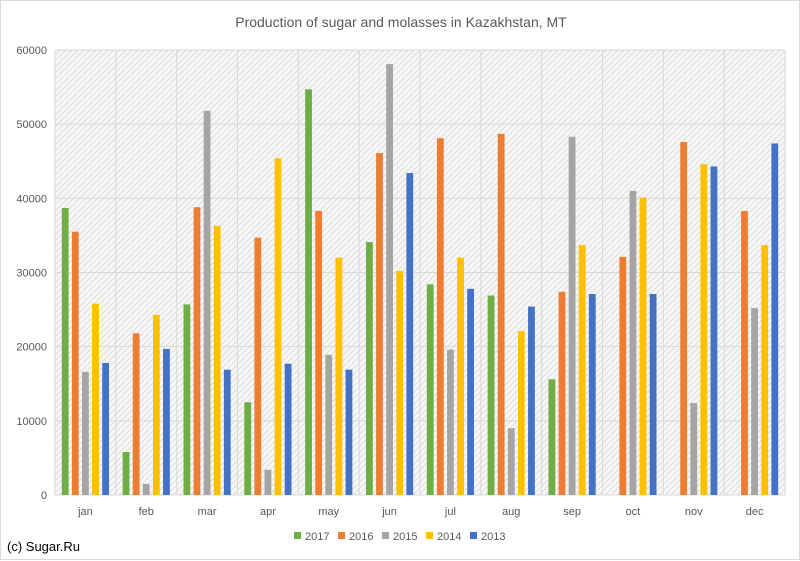  I want to click on y-axis-ticks: 0 10000 20000 30000 40000 50000 60000, so click(31, 273).